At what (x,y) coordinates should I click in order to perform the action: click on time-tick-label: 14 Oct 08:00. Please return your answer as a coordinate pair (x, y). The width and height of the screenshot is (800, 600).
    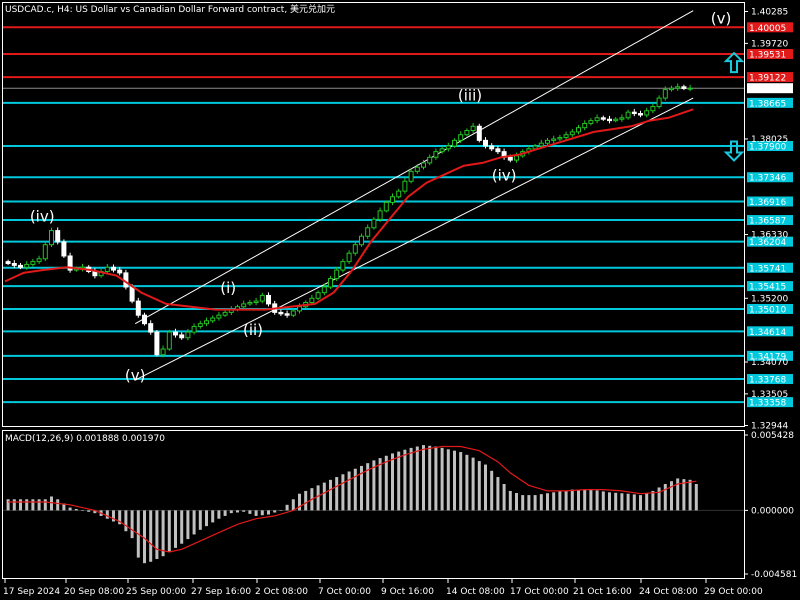
    Looking at the image, I should click on (475, 592).